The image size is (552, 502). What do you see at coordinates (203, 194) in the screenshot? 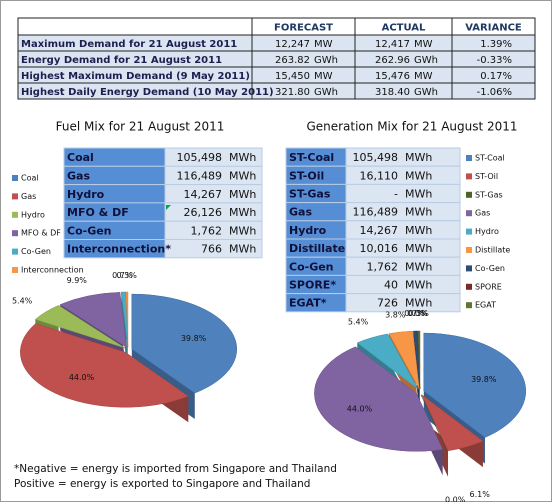
I see `row-value: 14,267` at bounding box center [203, 194].